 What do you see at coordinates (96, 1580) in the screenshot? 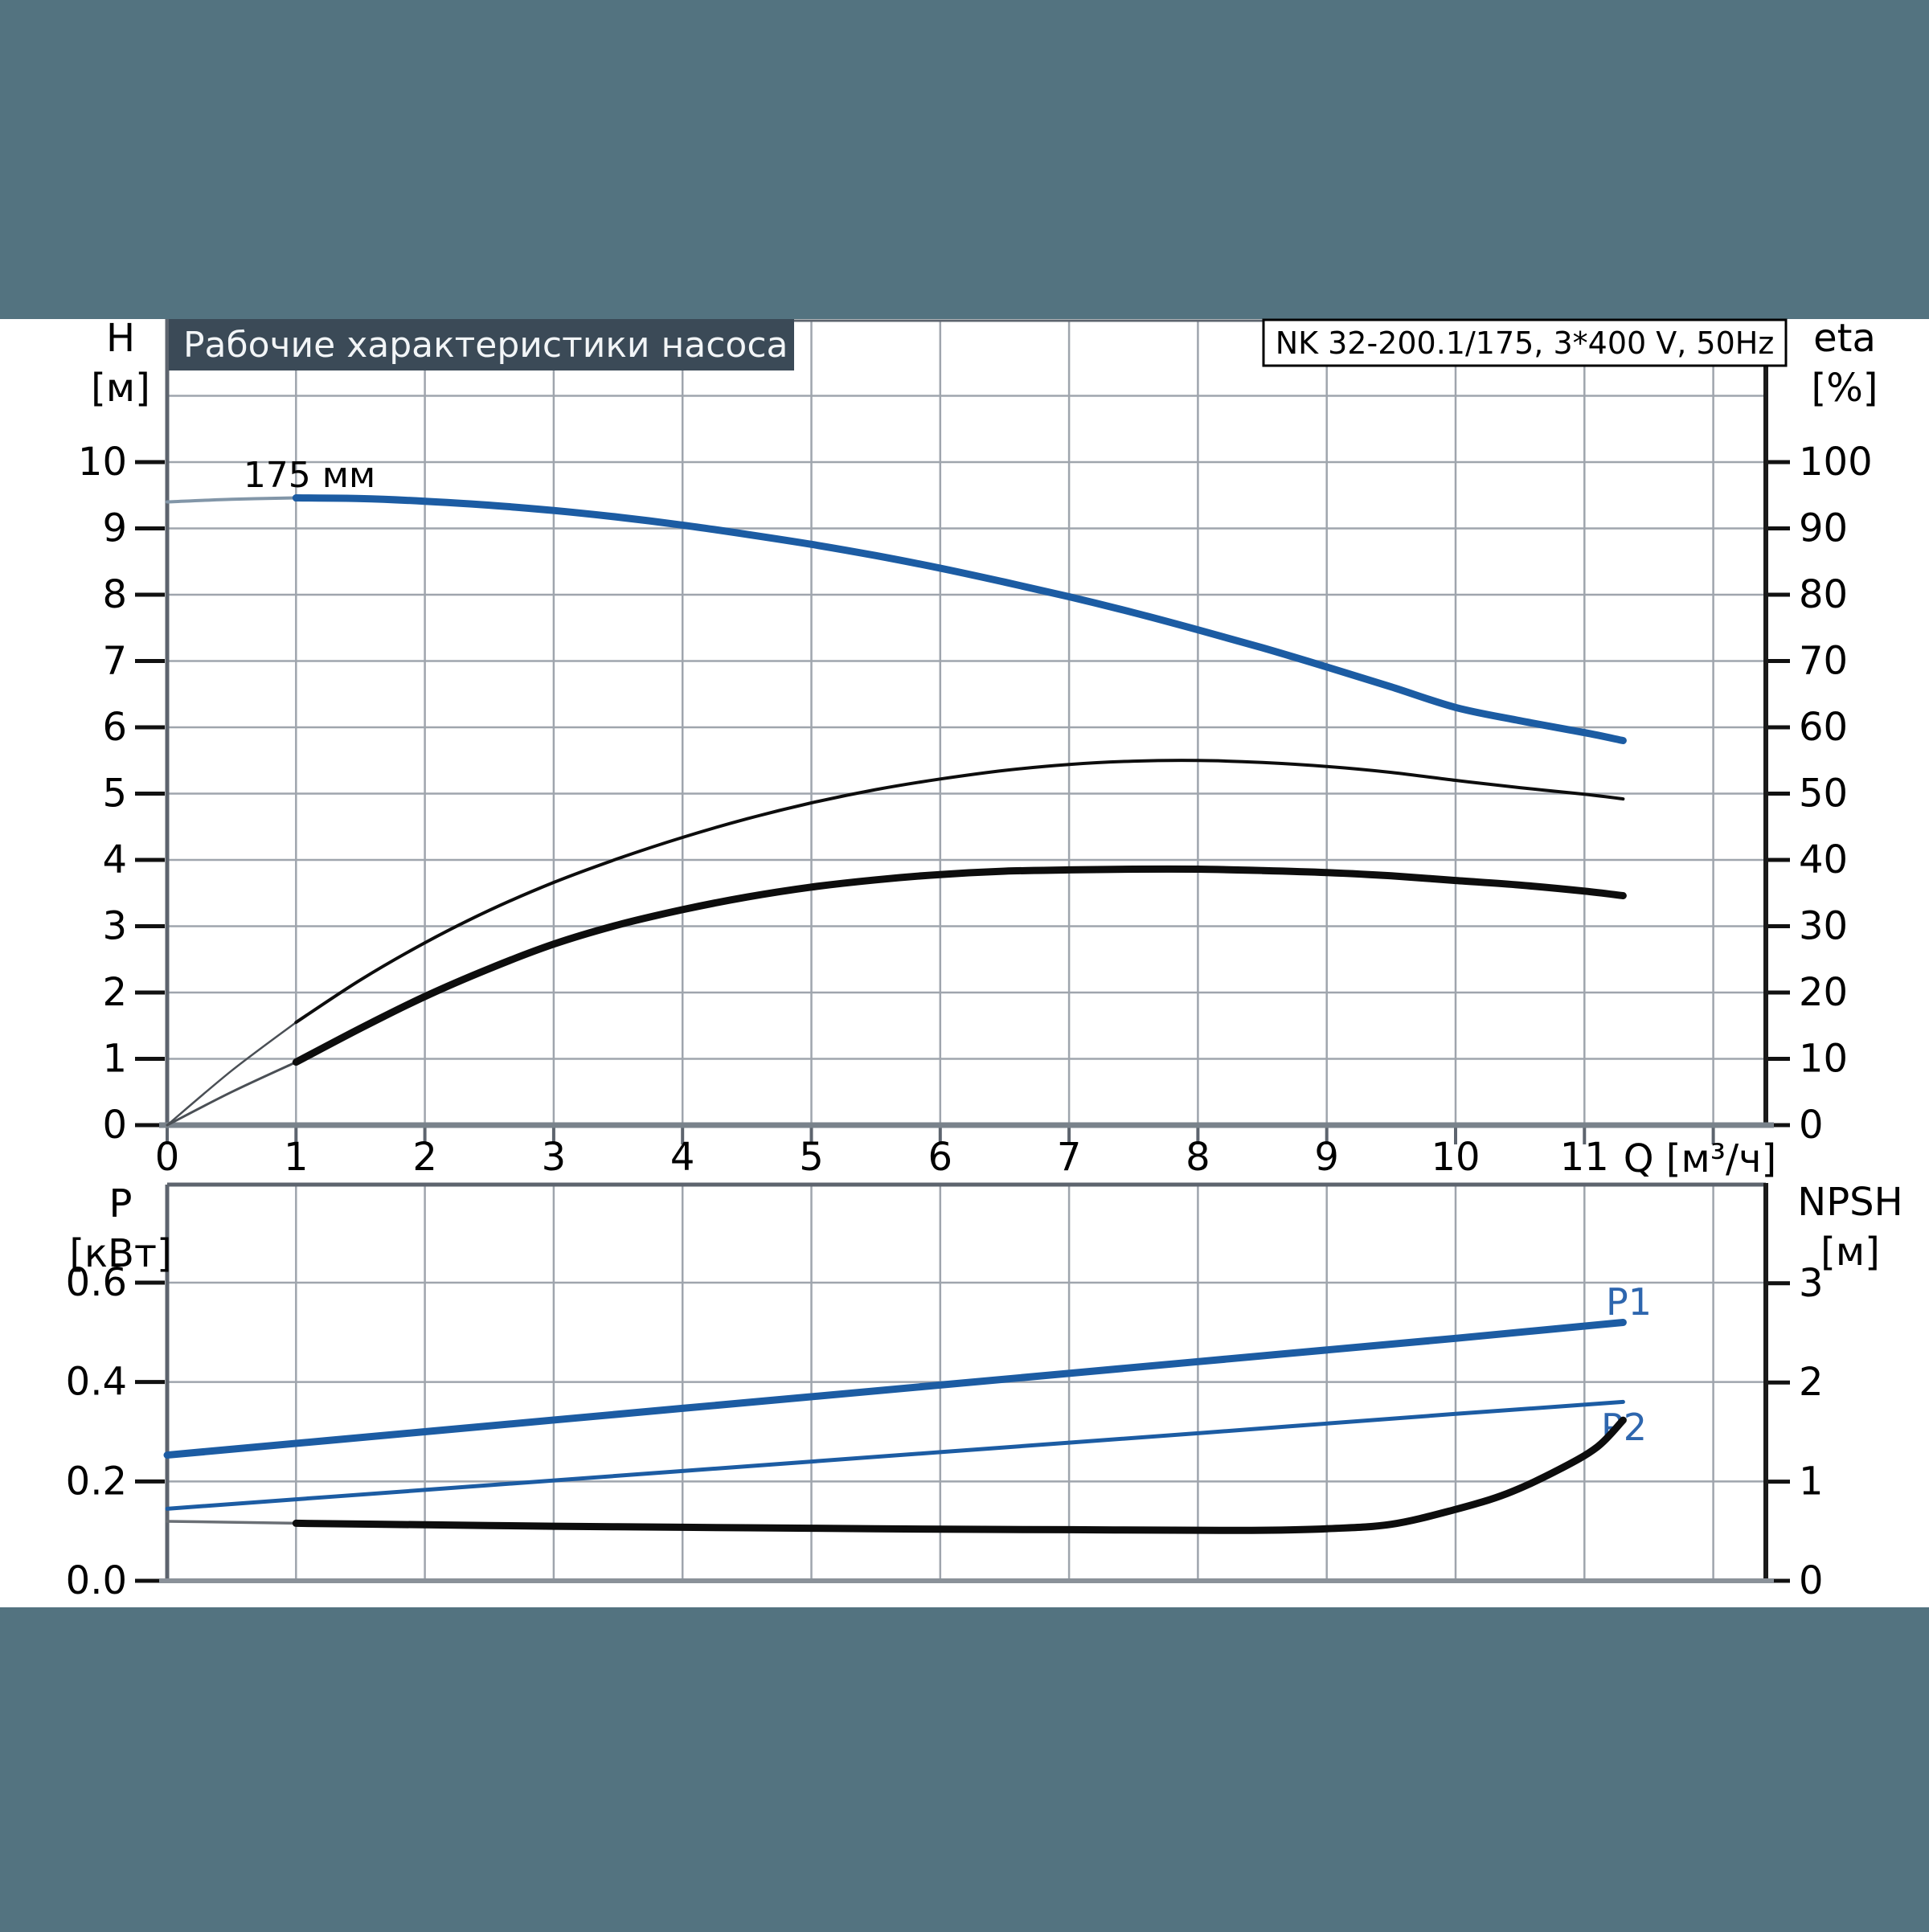
I see `left-axis-tick-label: 0.0` at bounding box center [96, 1580].